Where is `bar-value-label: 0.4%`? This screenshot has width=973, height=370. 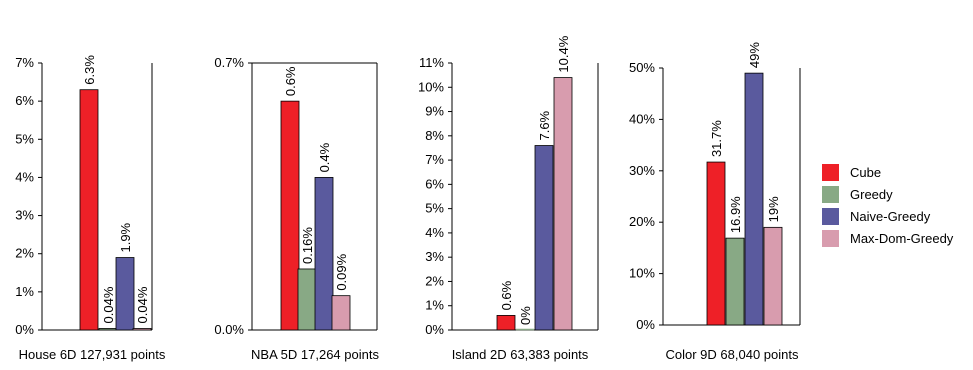
bar-value-label: 0.4% is located at coordinates (324, 157).